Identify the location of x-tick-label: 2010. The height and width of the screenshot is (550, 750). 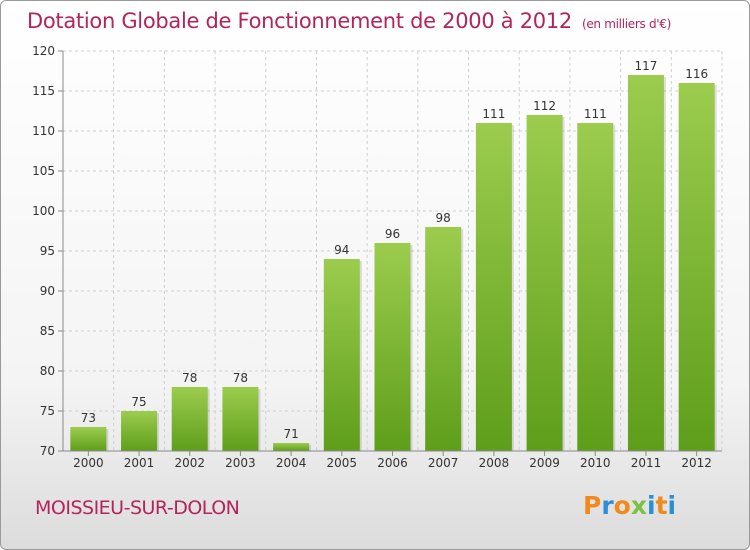
(595, 463).